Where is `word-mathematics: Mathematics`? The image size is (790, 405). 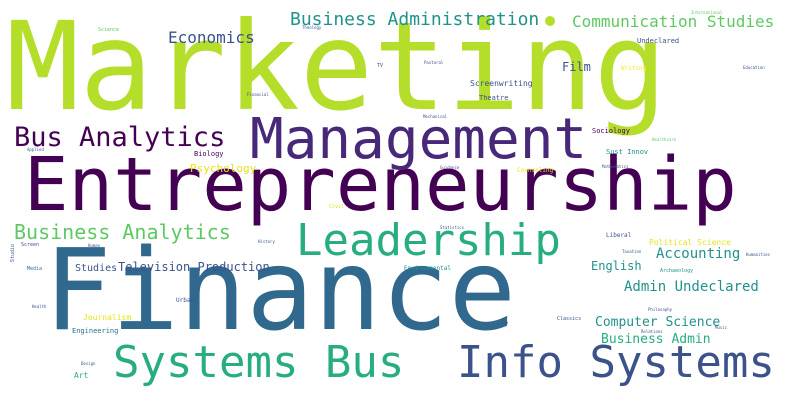 word-mathematics: Mathematics is located at coordinates (615, 166).